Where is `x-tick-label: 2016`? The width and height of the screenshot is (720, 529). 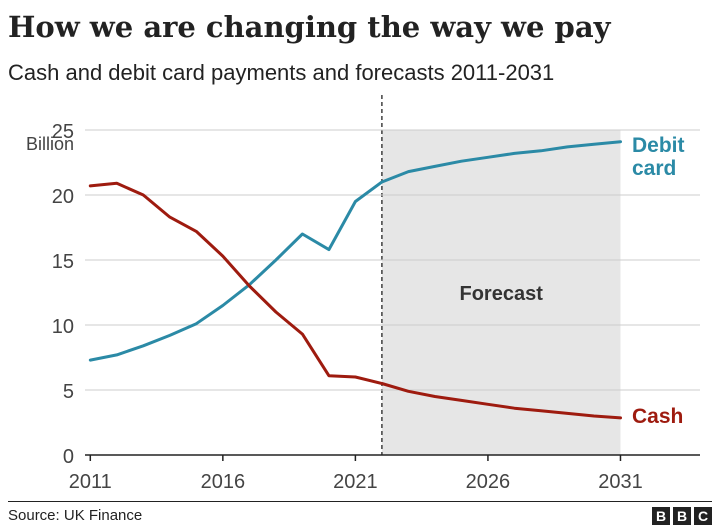 x-tick-label: 2016 is located at coordinates (223, 482).